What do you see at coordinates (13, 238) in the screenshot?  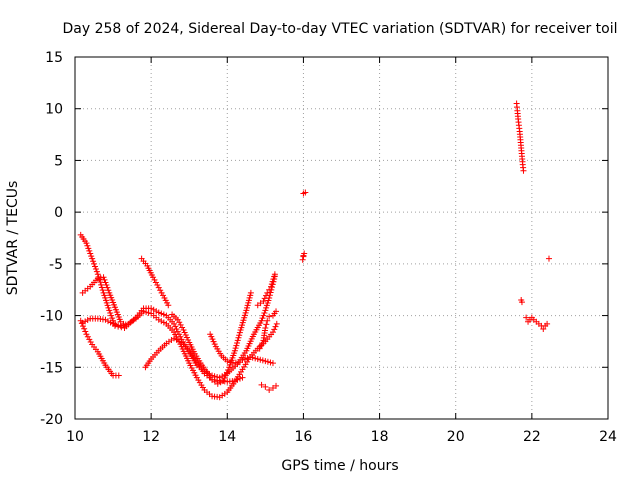 I see `y-axis-label: SDTVAR / TECUs` at bounding box center [13, 238].